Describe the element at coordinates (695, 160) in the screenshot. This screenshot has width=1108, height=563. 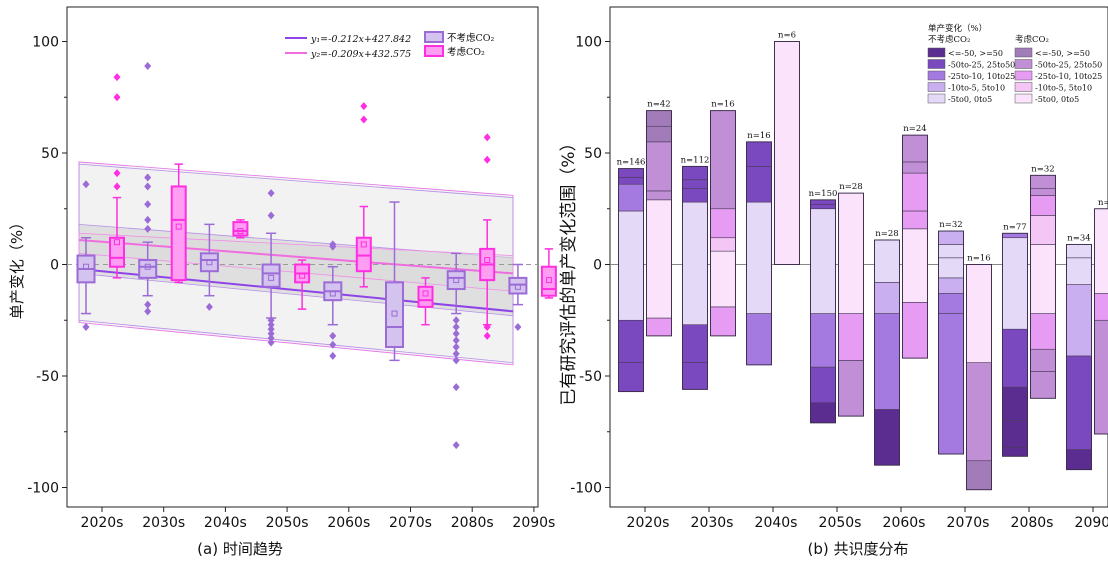
I see `sample-count-label: n=112` at that location.